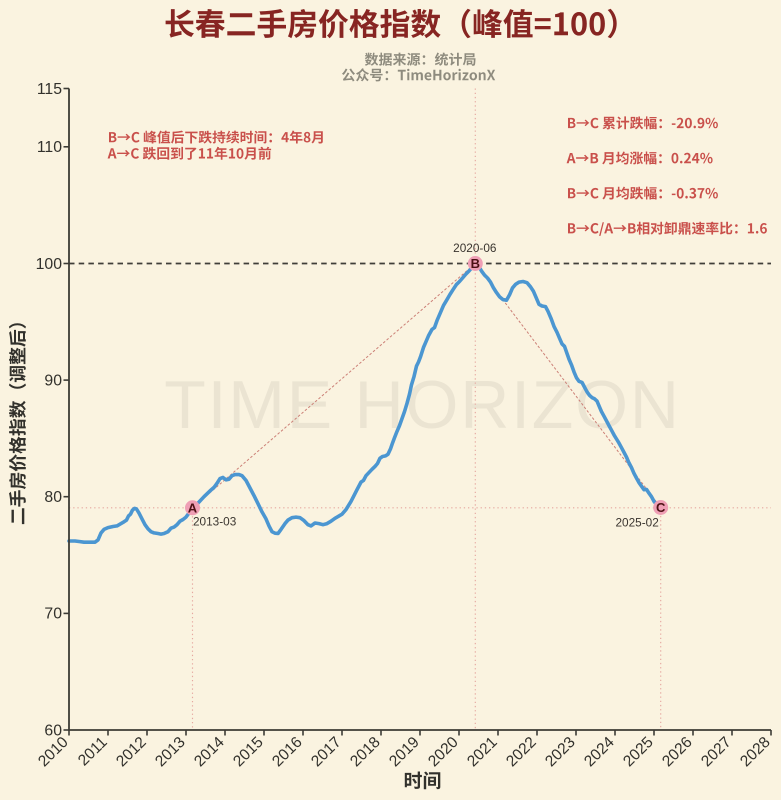  I want to click on svg-text: TIME HORIZON, so click(422, 405).